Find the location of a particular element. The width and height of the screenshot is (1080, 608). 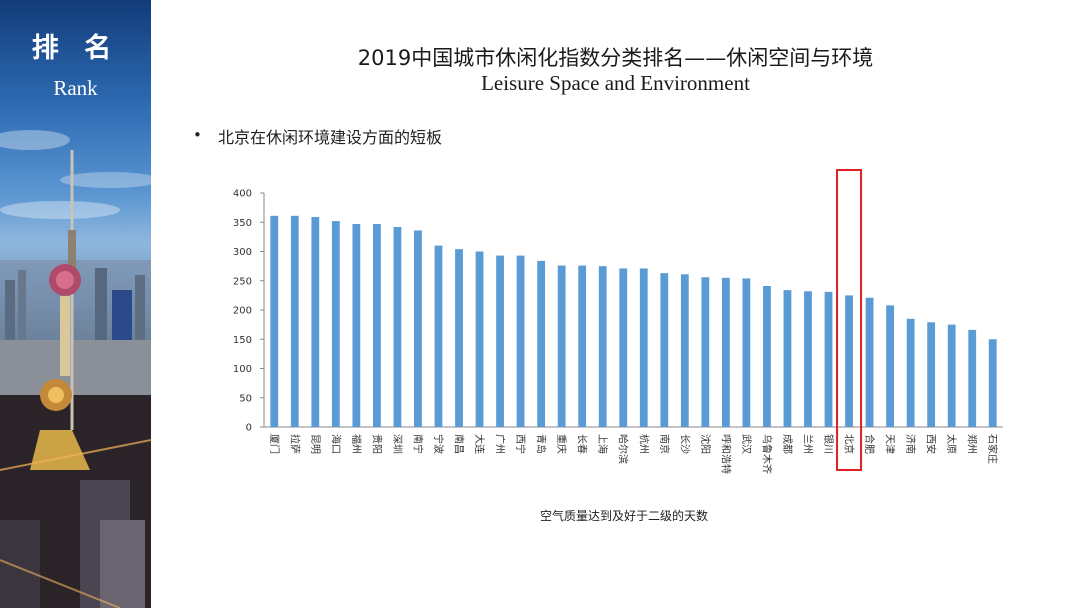

x-tick-label: 青岛 is located at coordinates (541, 444).